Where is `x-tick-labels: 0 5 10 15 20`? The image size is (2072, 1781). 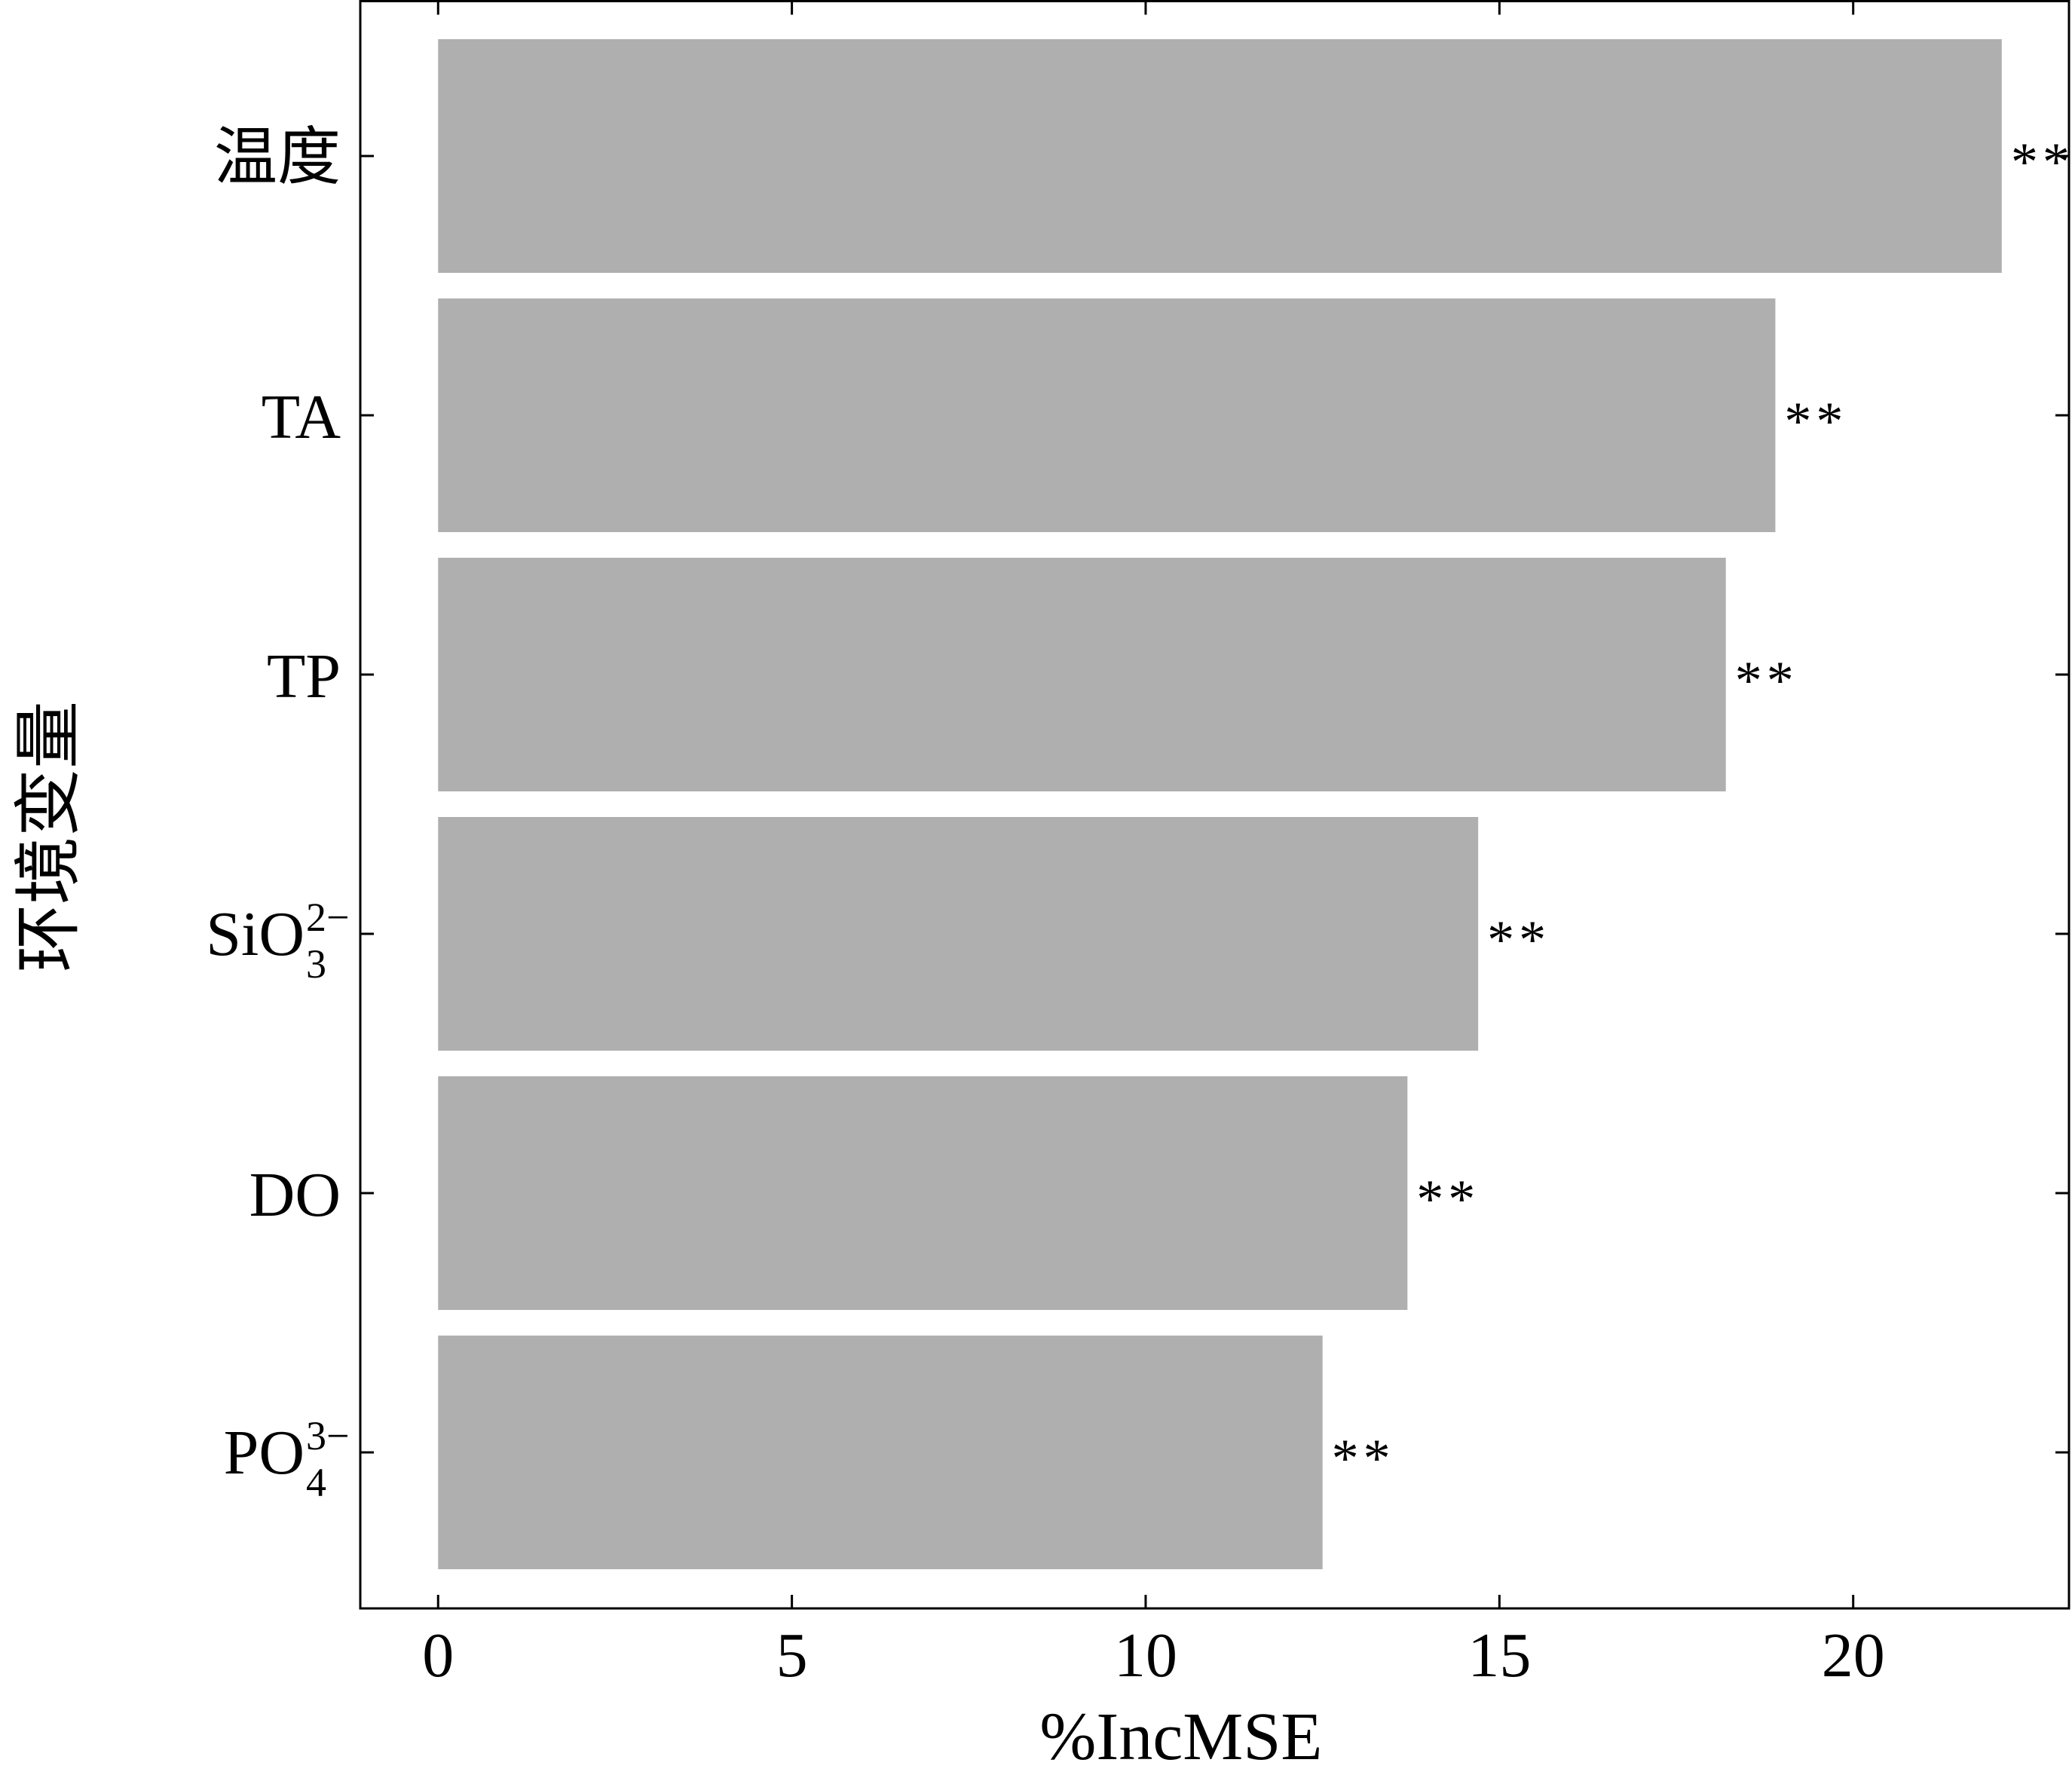 x-tick-labels: 0 5 10 15 20 is located at coordinates (1153, 1655).